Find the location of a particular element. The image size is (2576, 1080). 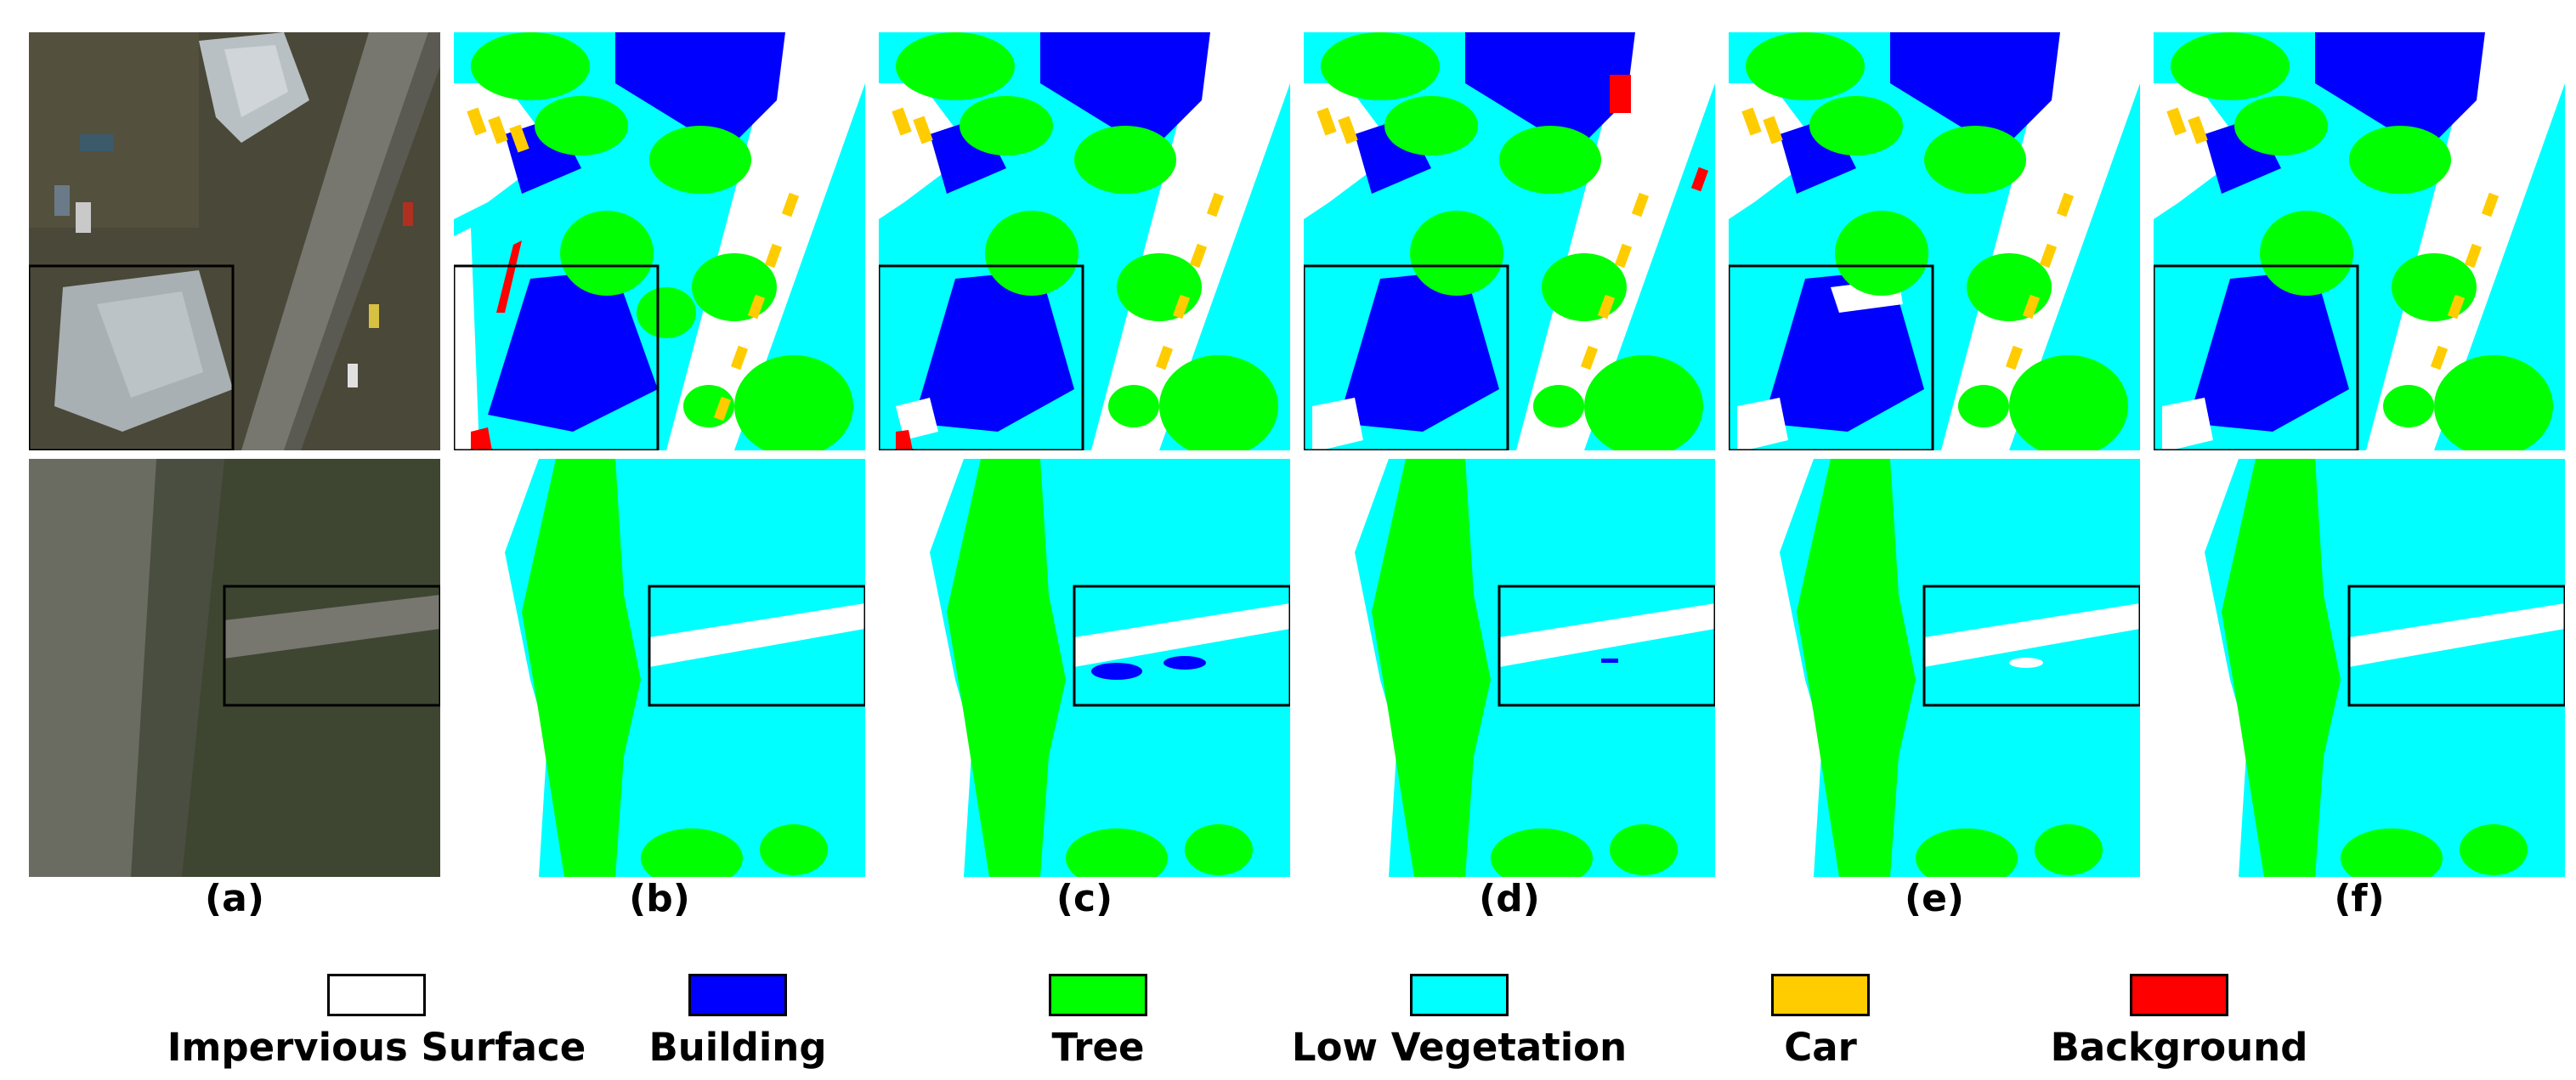

panel-label-f: (f) is located at coordinates (2359, 899).